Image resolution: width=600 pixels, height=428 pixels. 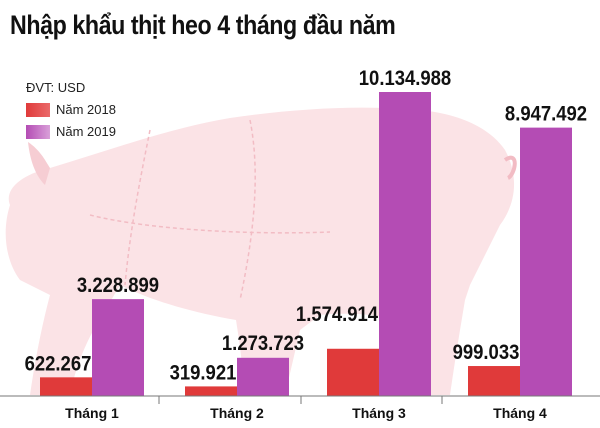 What do you see at coordinates (92, 413) in the screenshot?
I see `x-tick-label-1: Tháng 1` at bounding box center [92, 413].